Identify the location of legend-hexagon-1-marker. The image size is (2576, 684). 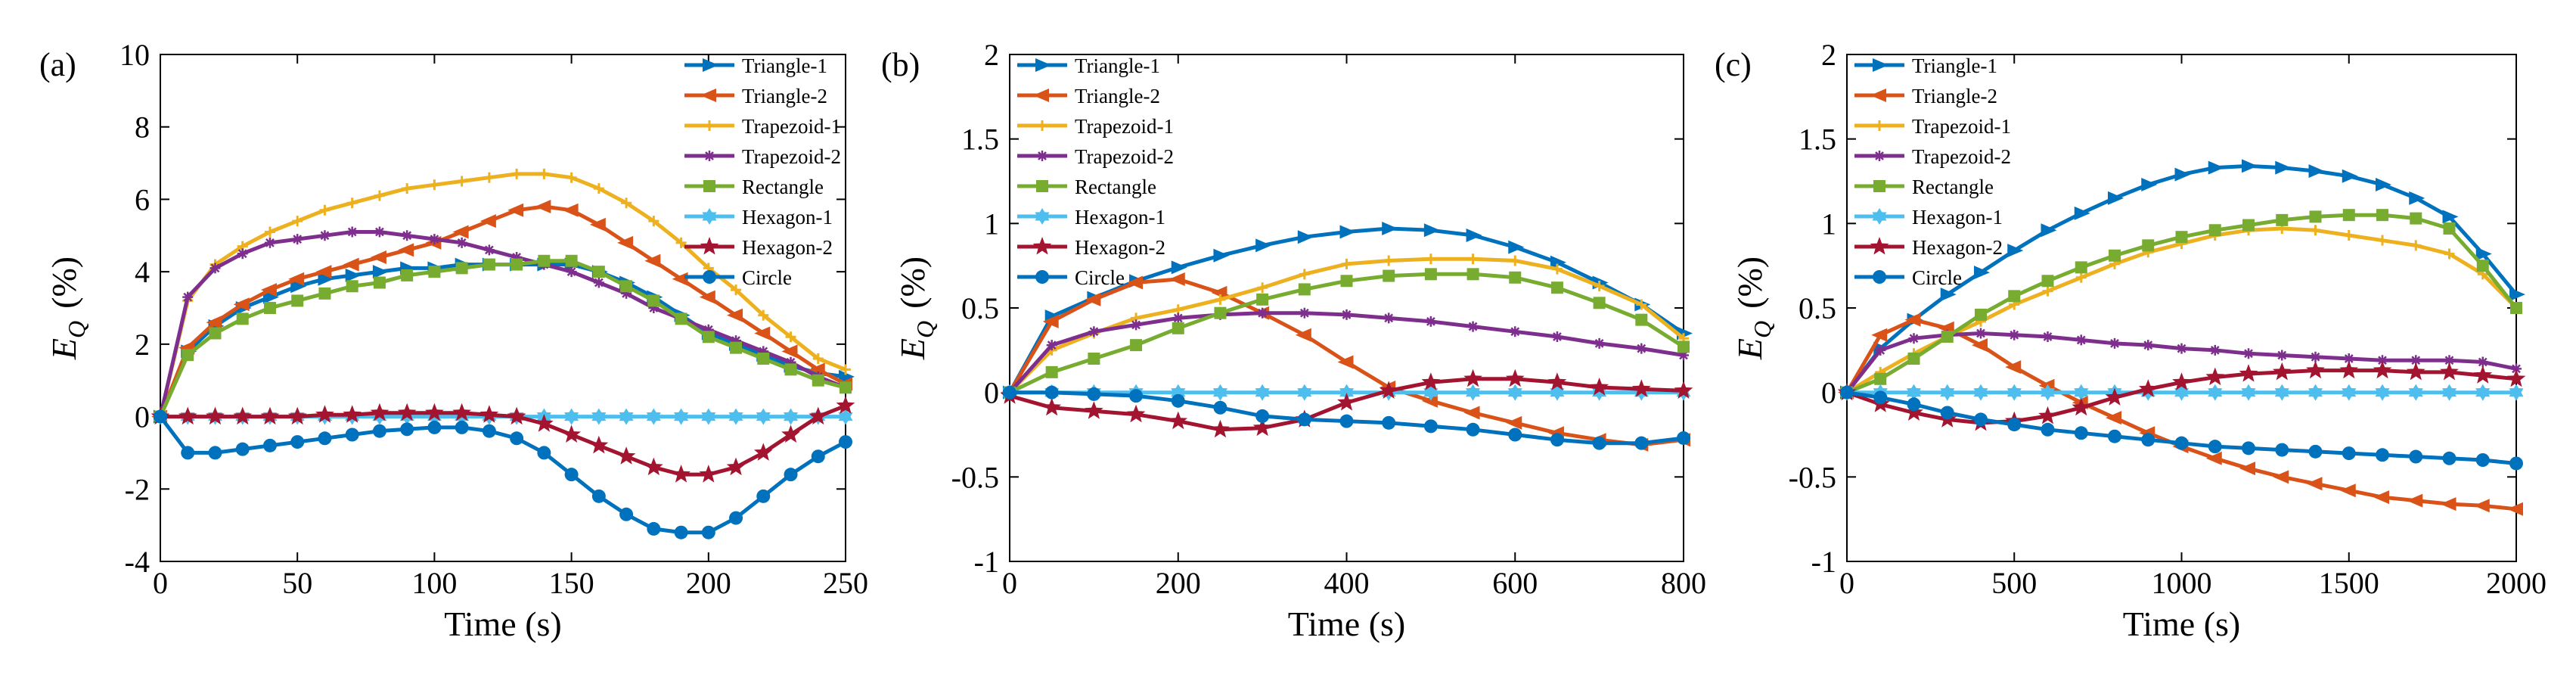
(1879, 216).